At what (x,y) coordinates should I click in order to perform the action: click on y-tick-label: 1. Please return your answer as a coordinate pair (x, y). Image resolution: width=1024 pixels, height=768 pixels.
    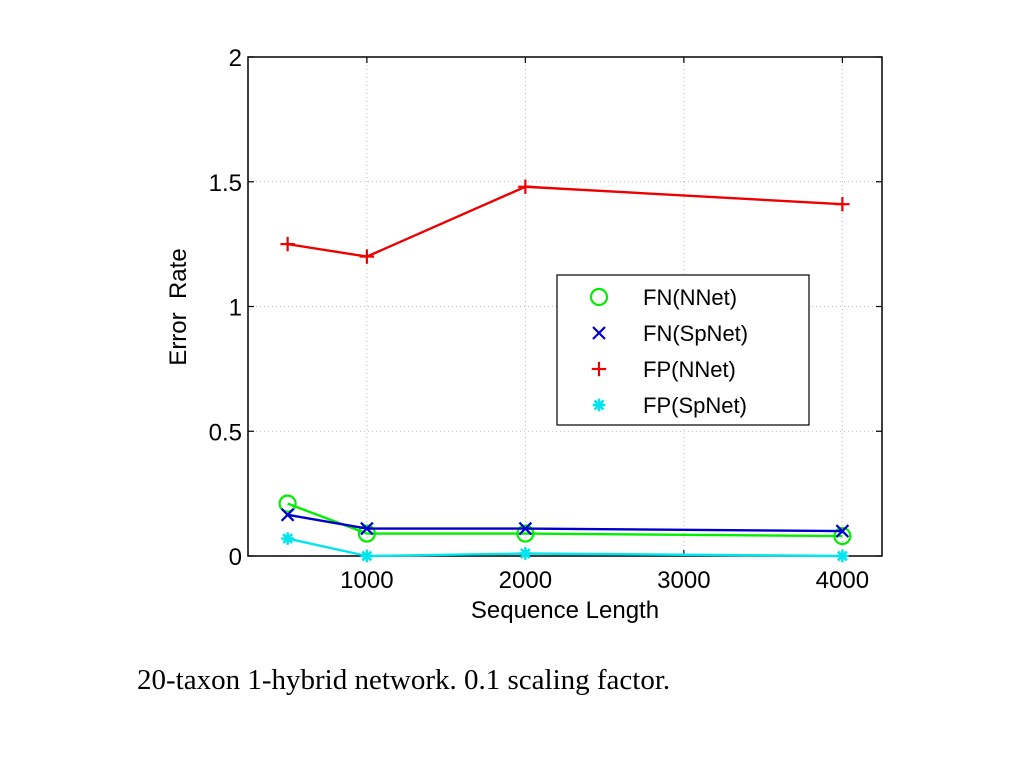
    Looking at the image, I should click on (235, 308).